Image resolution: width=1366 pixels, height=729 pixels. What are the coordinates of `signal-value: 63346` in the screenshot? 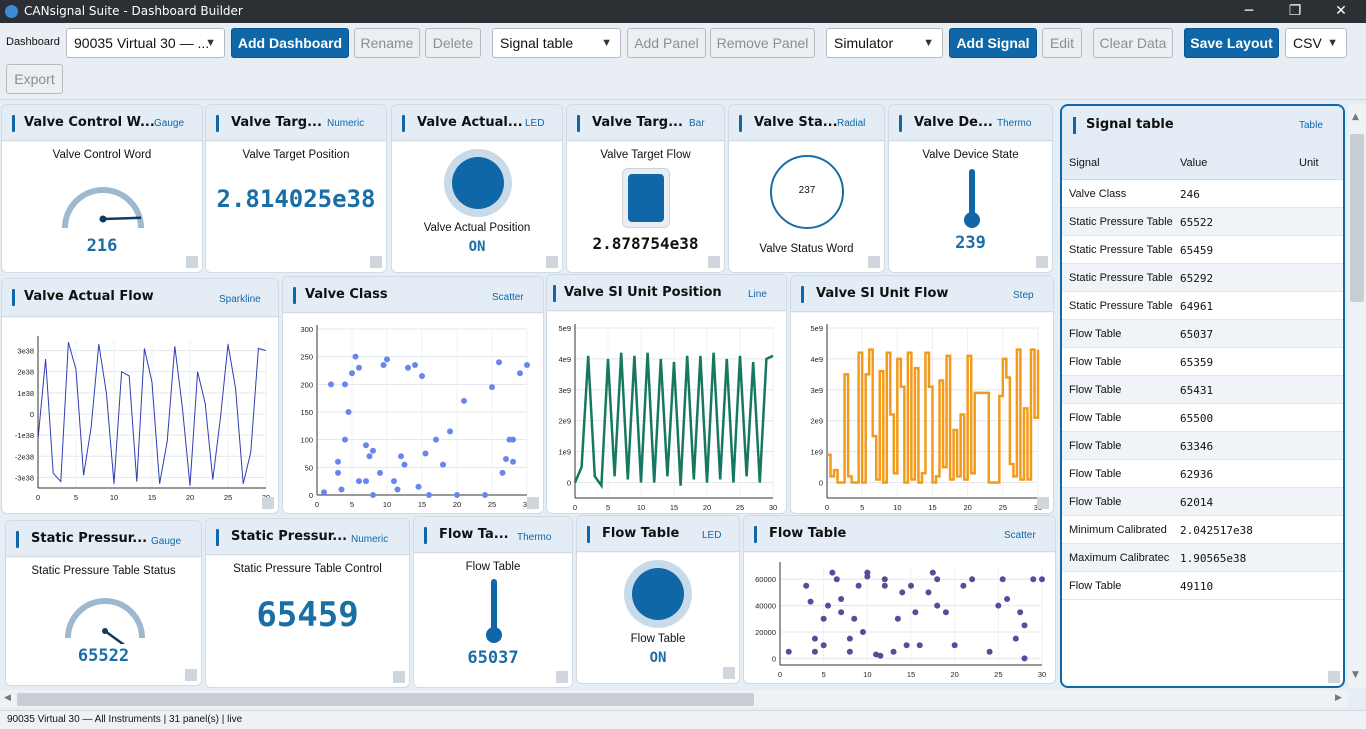 It's located at (1197, 446).